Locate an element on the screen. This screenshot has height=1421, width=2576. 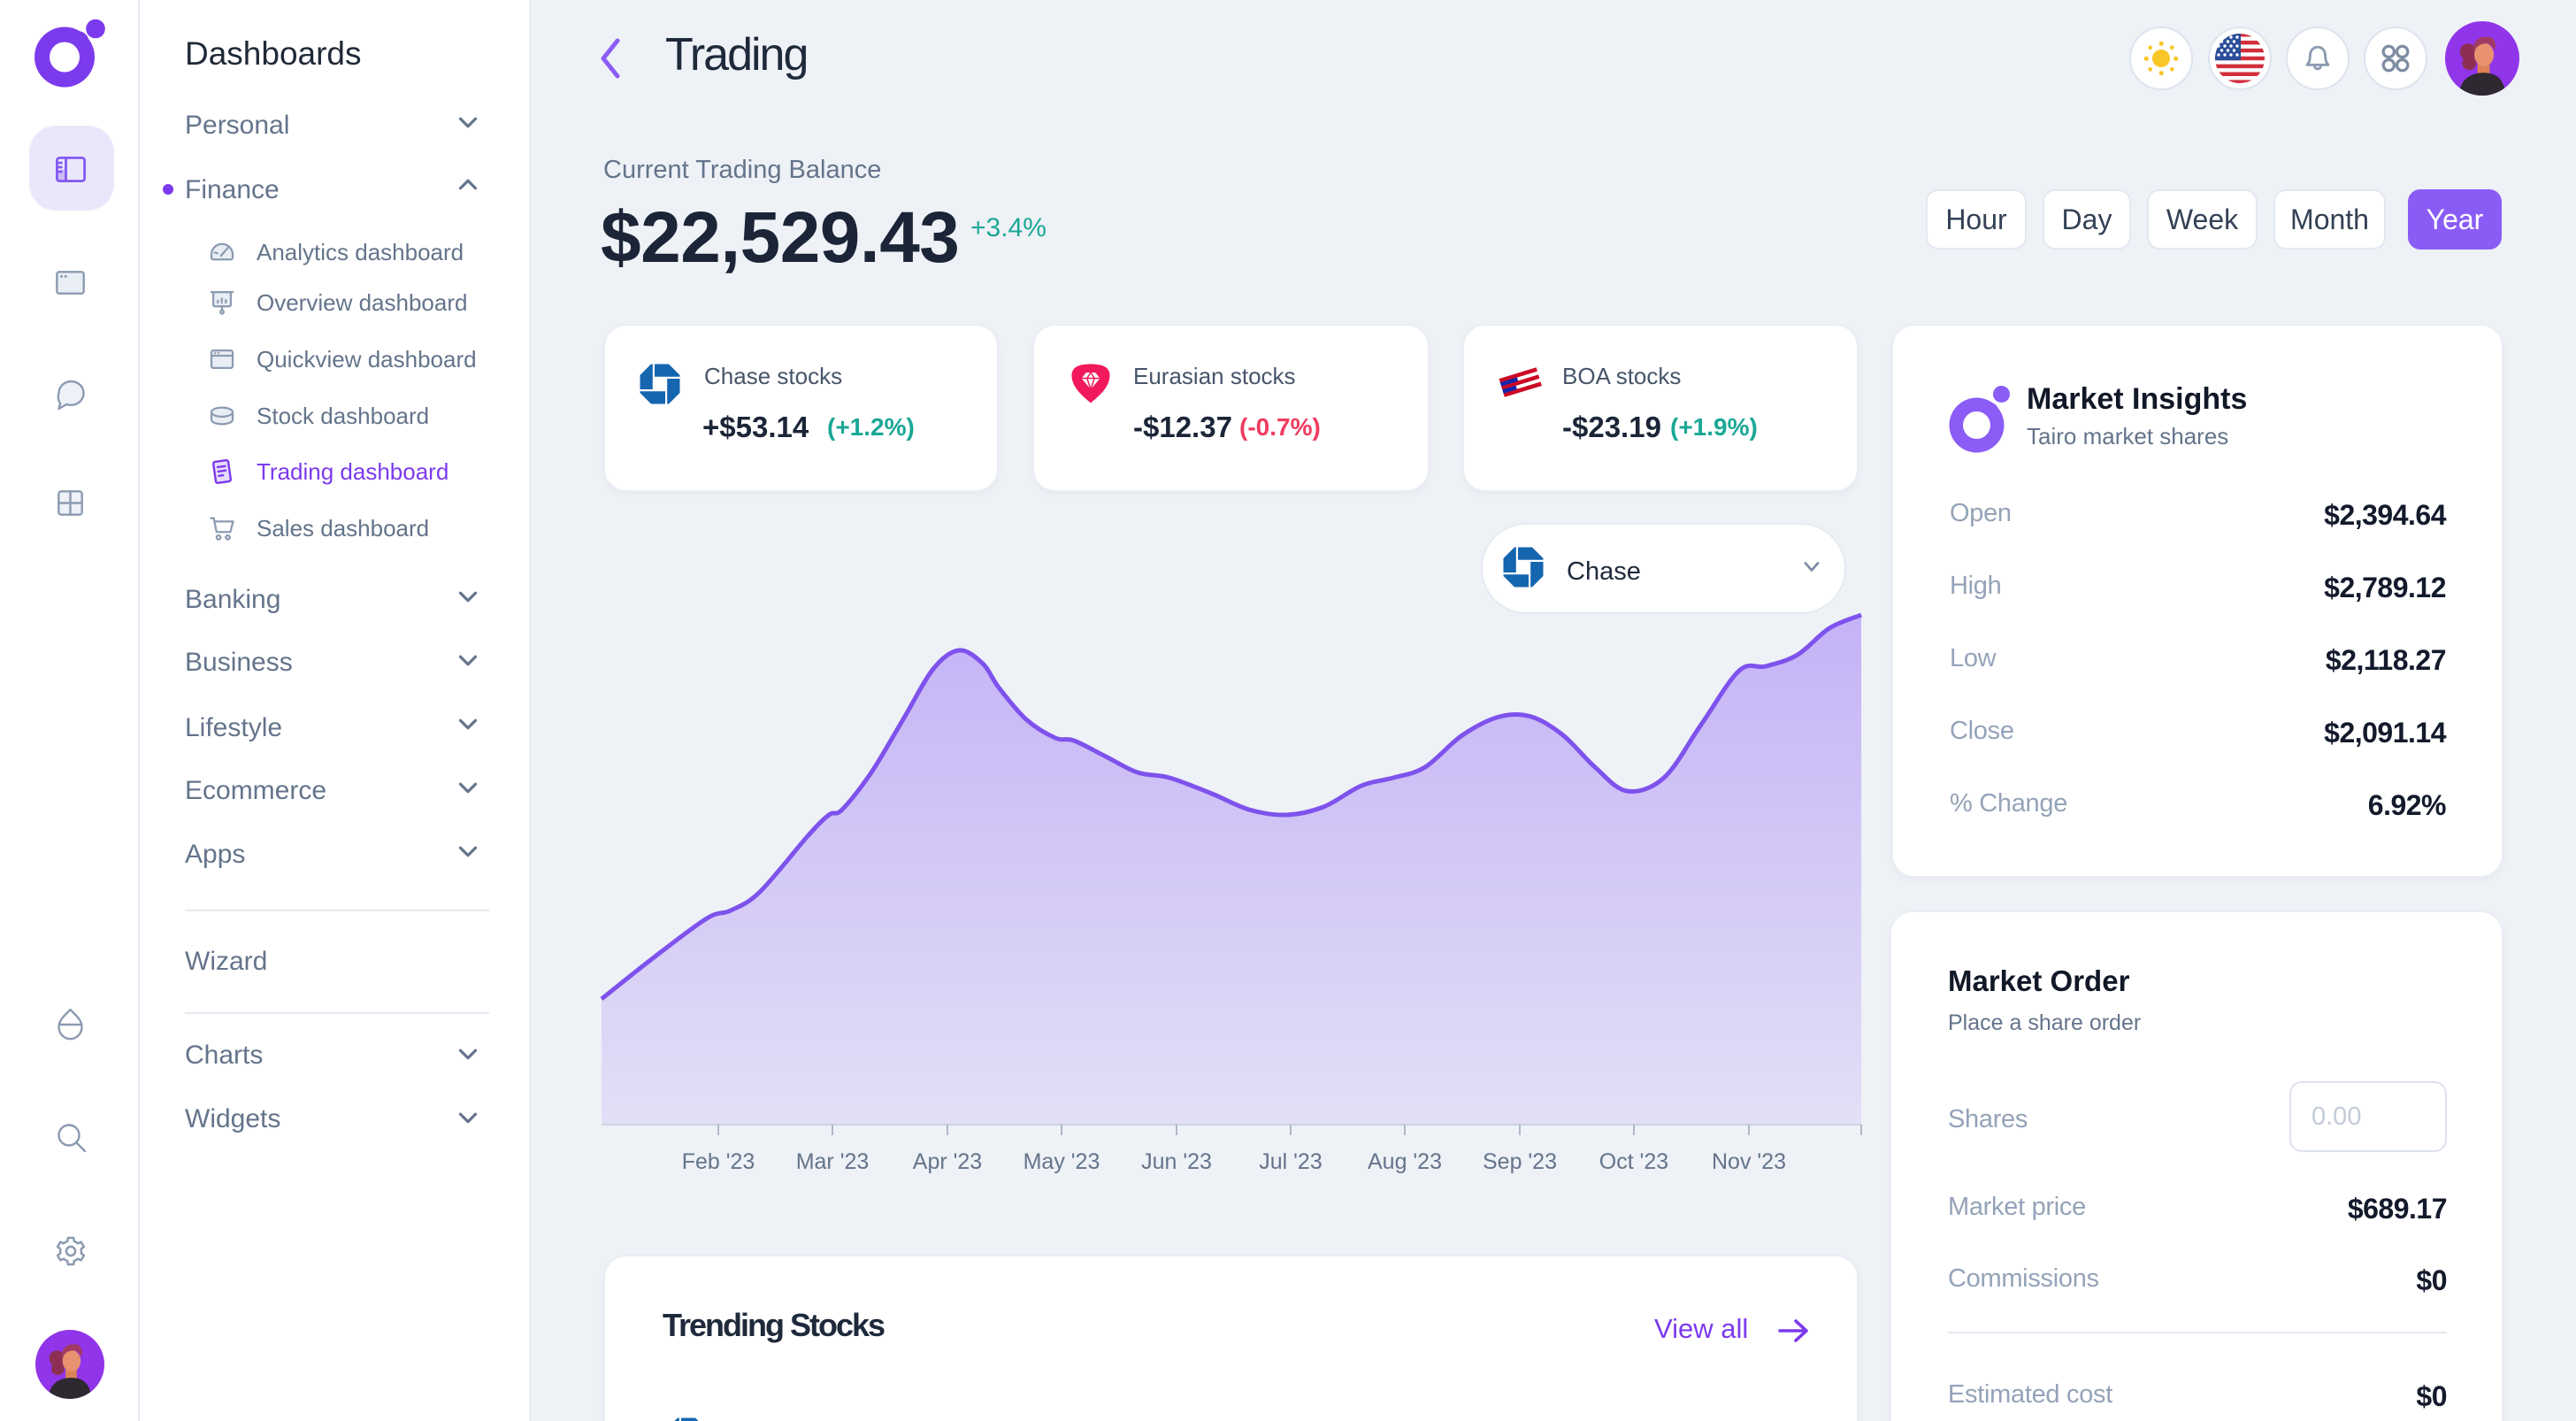
svg-text: Nov '23 is located at coordinates (1749, 1161).